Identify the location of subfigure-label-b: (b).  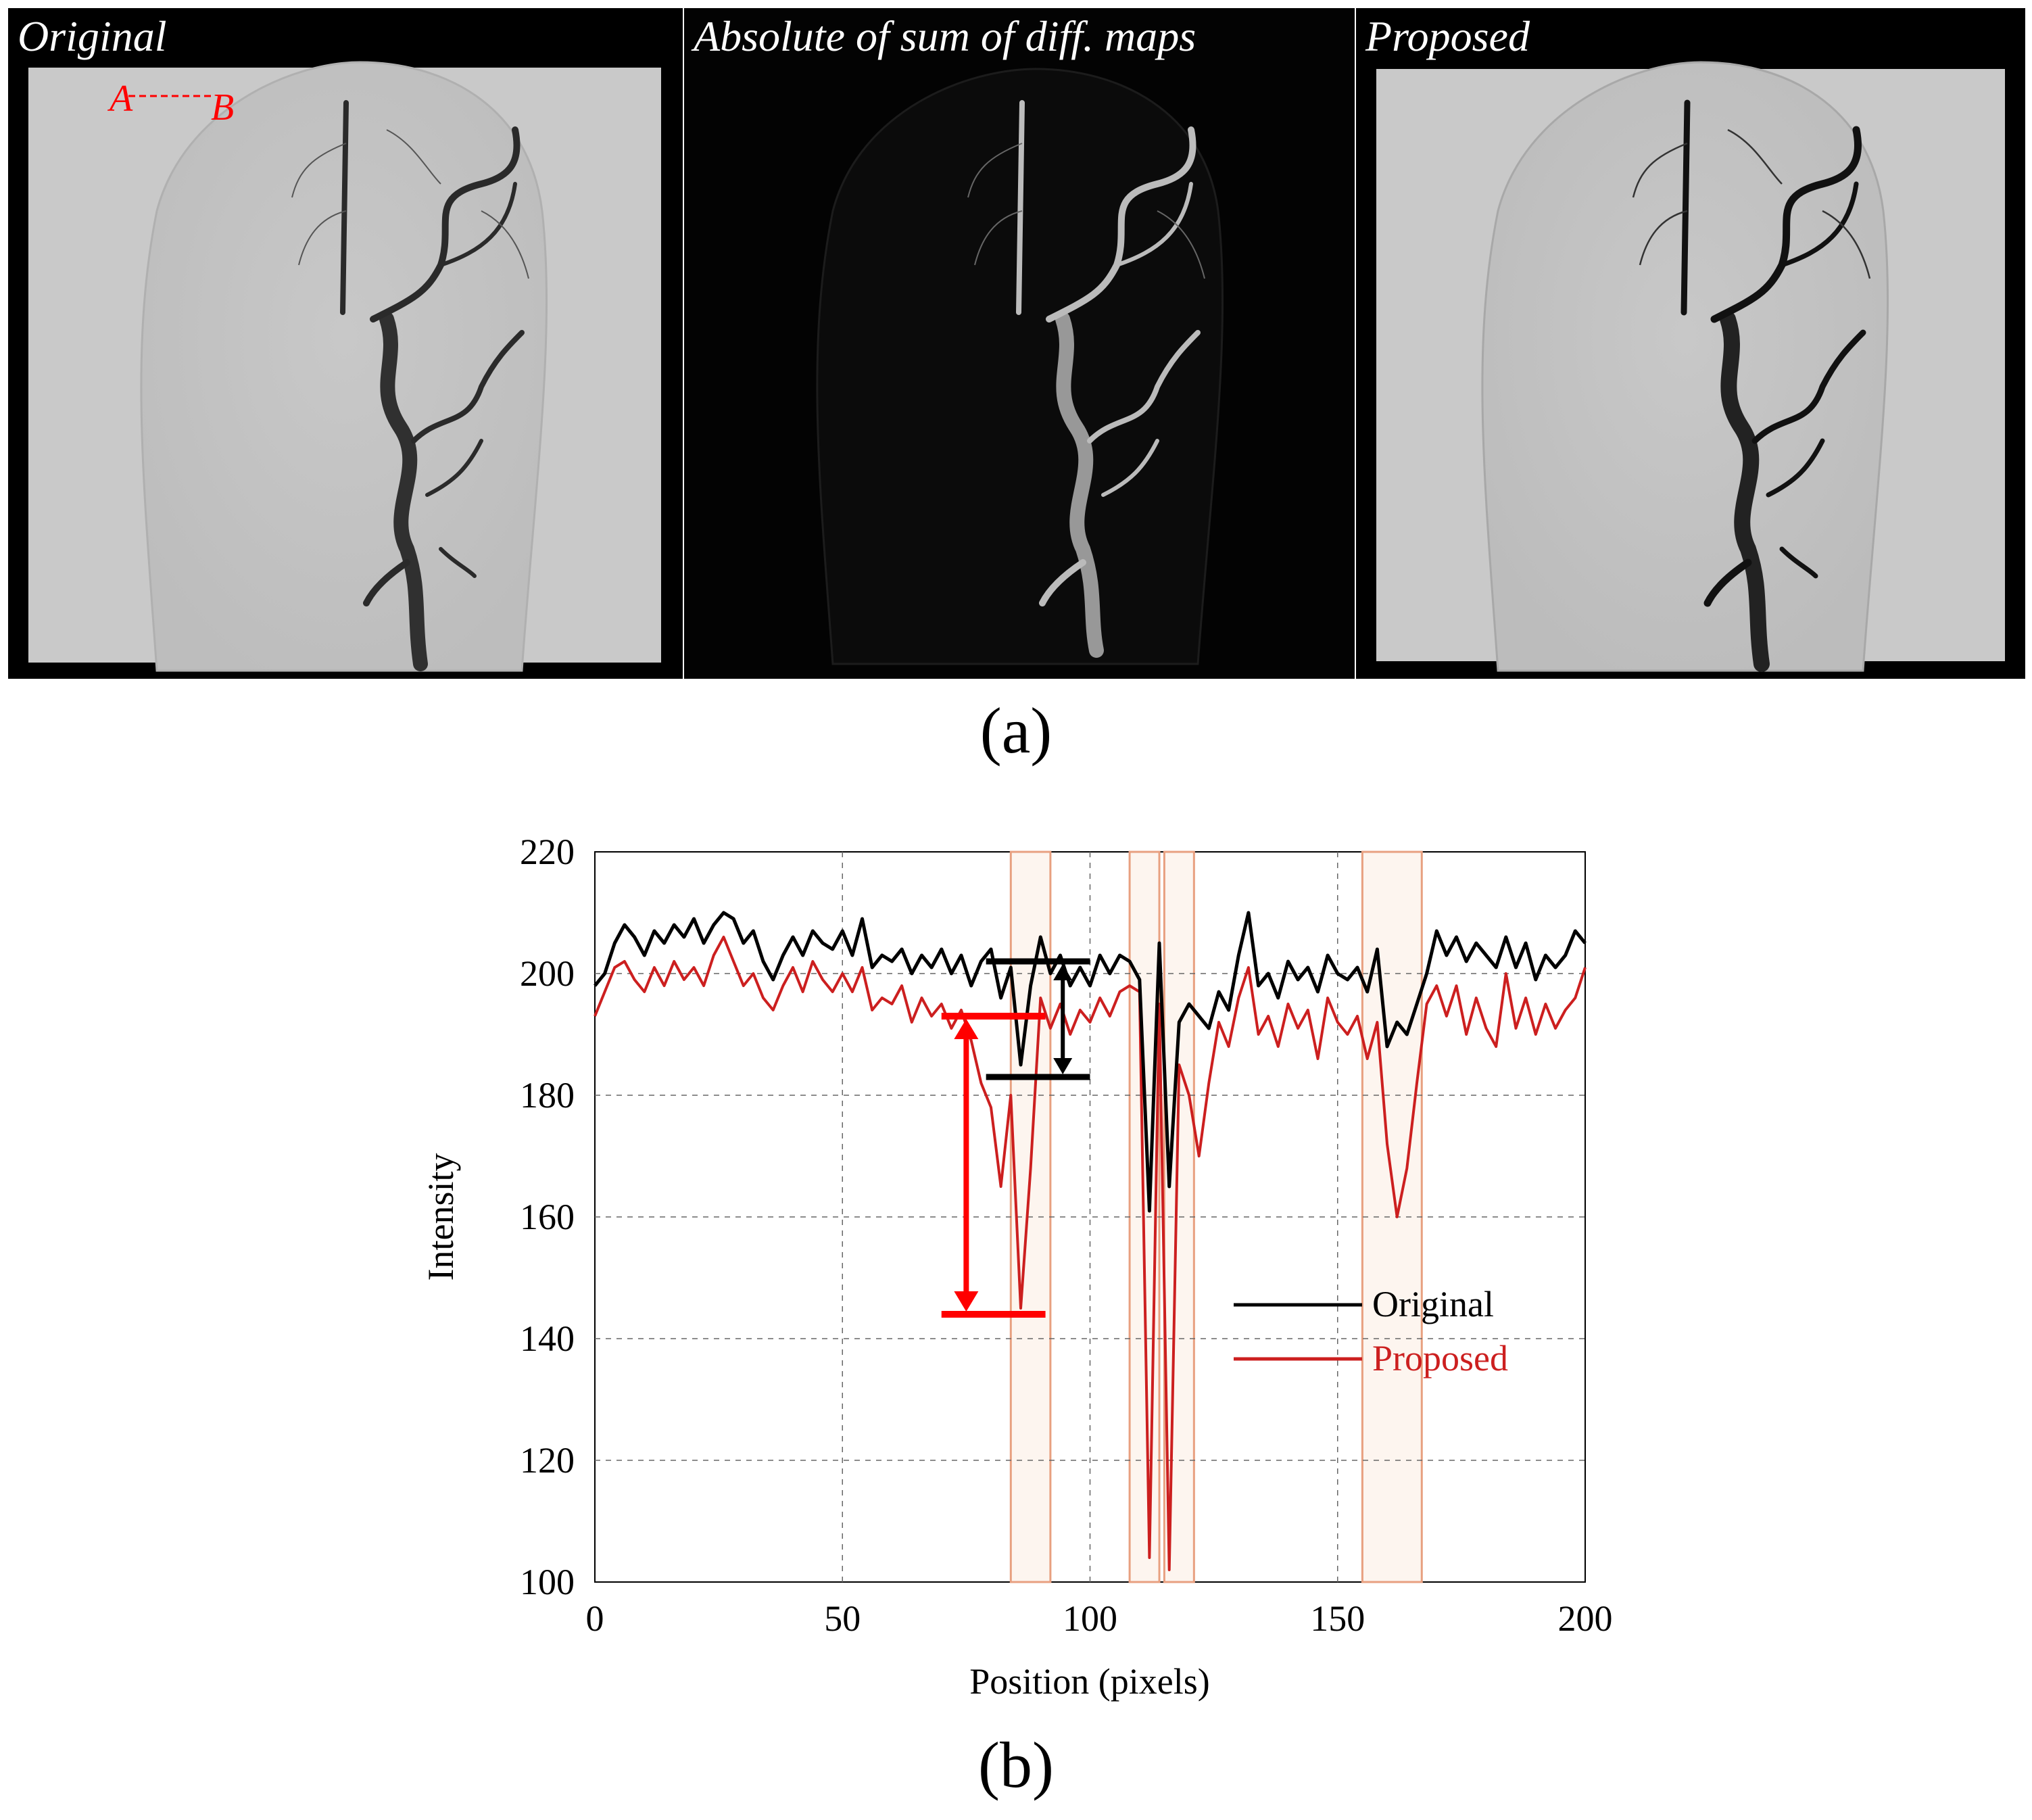
(1016, 1765).